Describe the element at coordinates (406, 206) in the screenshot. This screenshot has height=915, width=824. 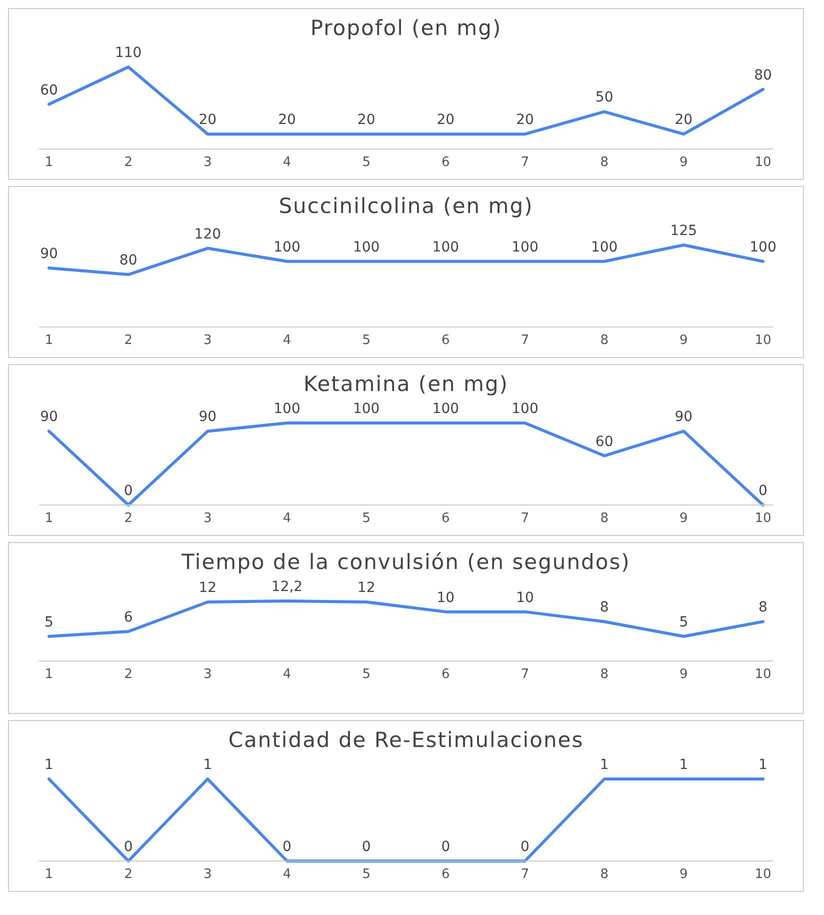
I see `chart-title: Succinilcolina (en mg)` at that location.